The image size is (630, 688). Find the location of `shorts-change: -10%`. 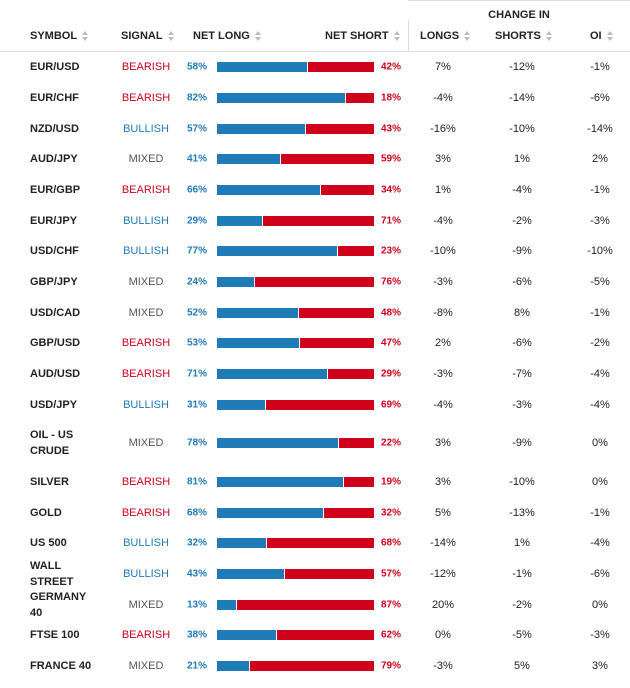

shorts-change: -10% is located at coordinates (522, 481).